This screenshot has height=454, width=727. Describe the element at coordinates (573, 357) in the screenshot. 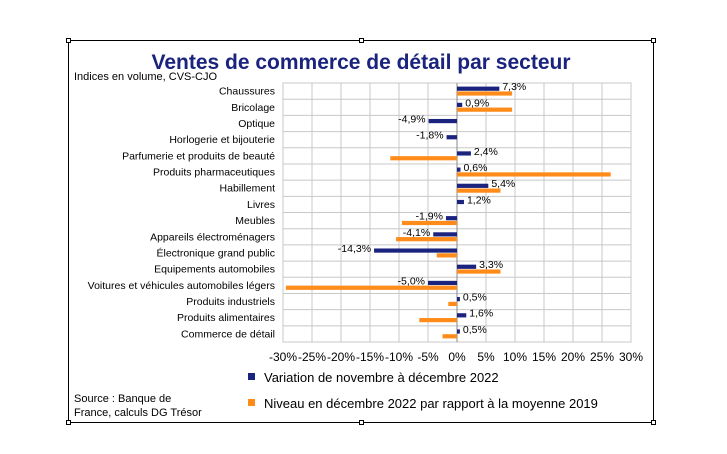

I see `x-tick-label: 20%` at that location.